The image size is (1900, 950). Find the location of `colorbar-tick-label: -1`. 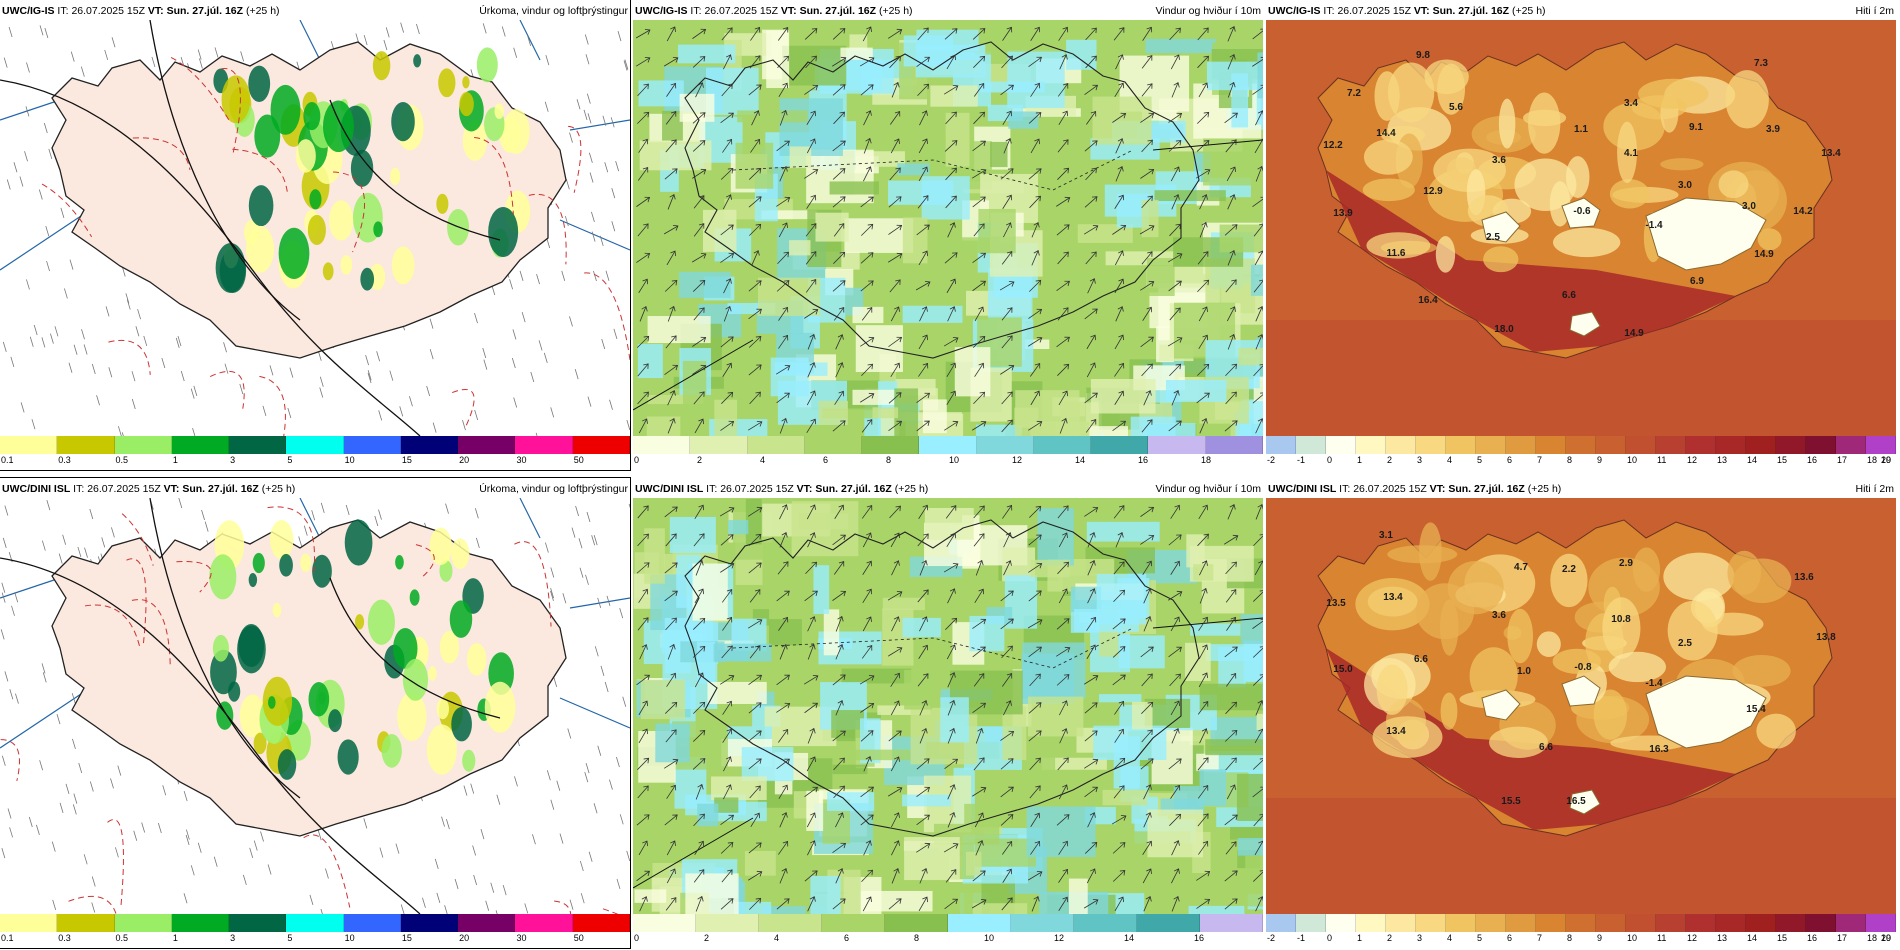

colorbar-tick-label: -1 is located at coordinates (1301, 460).